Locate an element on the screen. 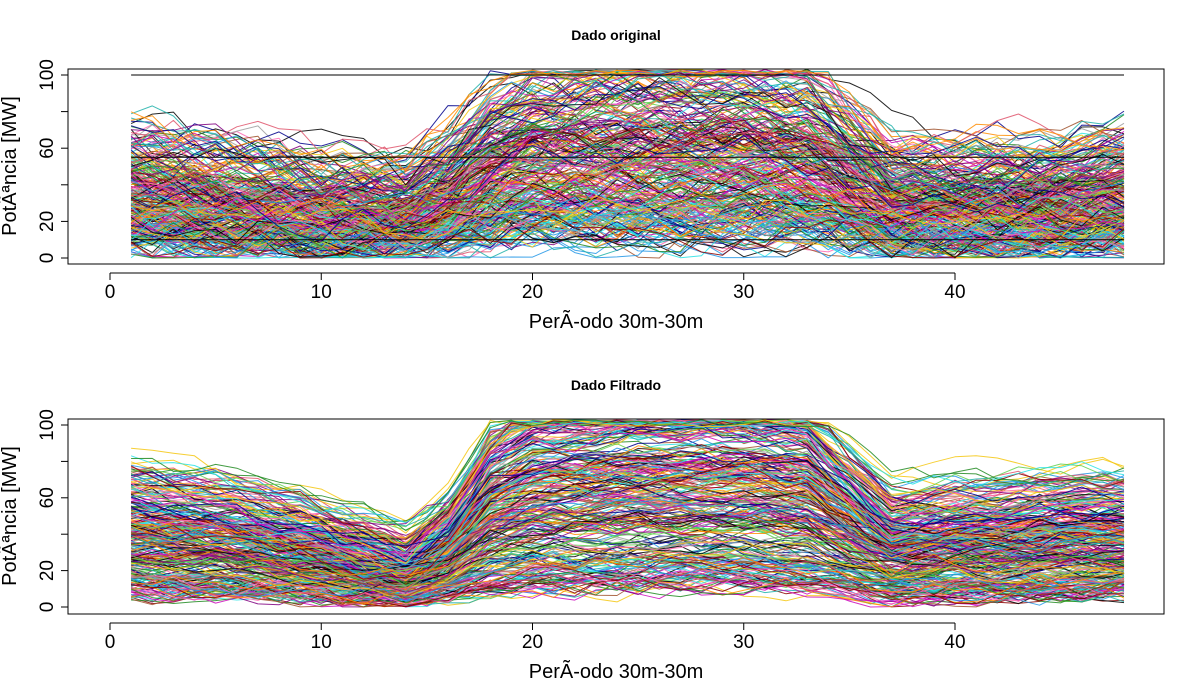 The width and height of the screenshot is (1200, 700). chart-title: Dado original is located at coordinates (615, 35).